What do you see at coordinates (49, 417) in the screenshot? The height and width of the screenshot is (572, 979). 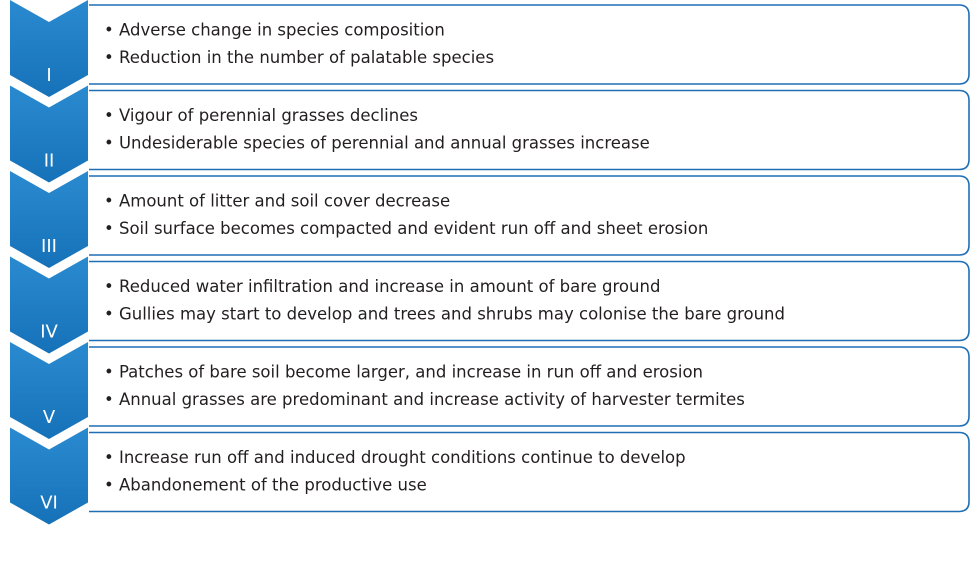 I see `stage-label: V` at bounding box center [49, 417].